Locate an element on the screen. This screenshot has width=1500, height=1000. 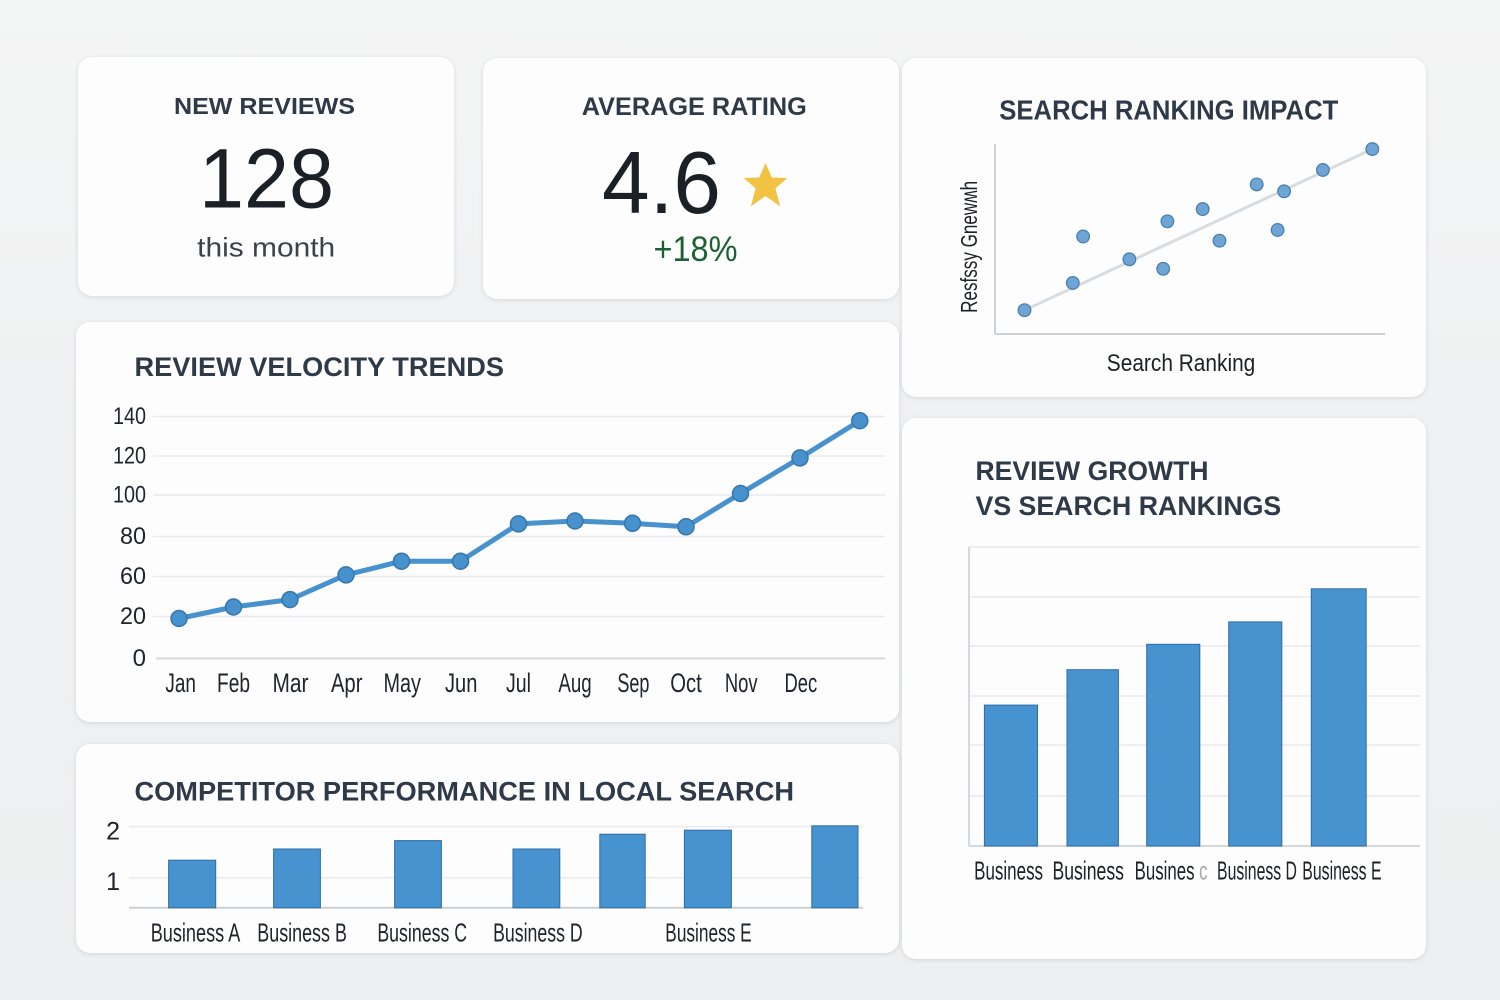
svg-text: Jul is located at coordinates (518, 683).